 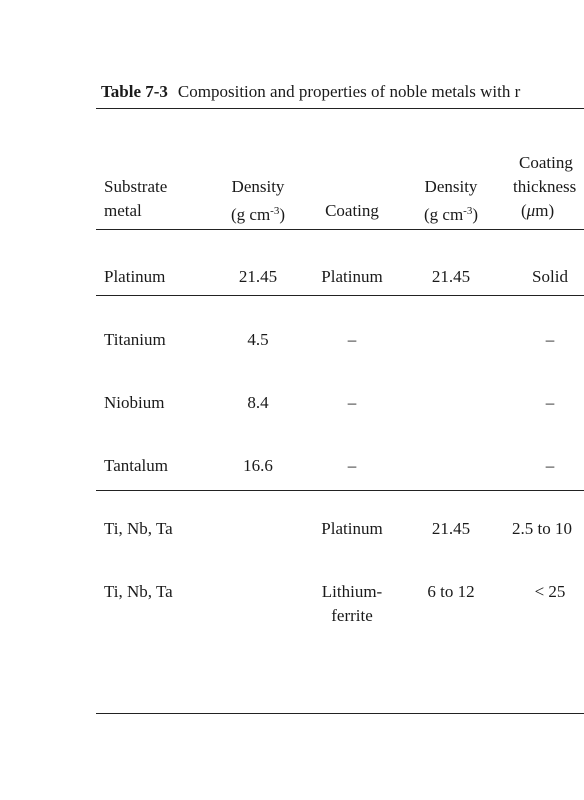 What do you see at coordinates (282, 214) in the screenshot?
I see `header-density1-unit-close: )` at bounding box center [282, 214].